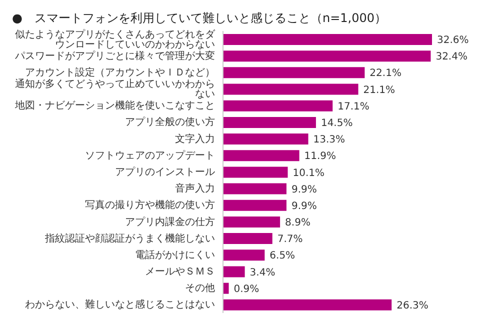 The height and width of the screenshot is (320, 480). Describe the element at coordinates (263, 272) in the screenshot. I see `data-label: 3.4%` at that location.